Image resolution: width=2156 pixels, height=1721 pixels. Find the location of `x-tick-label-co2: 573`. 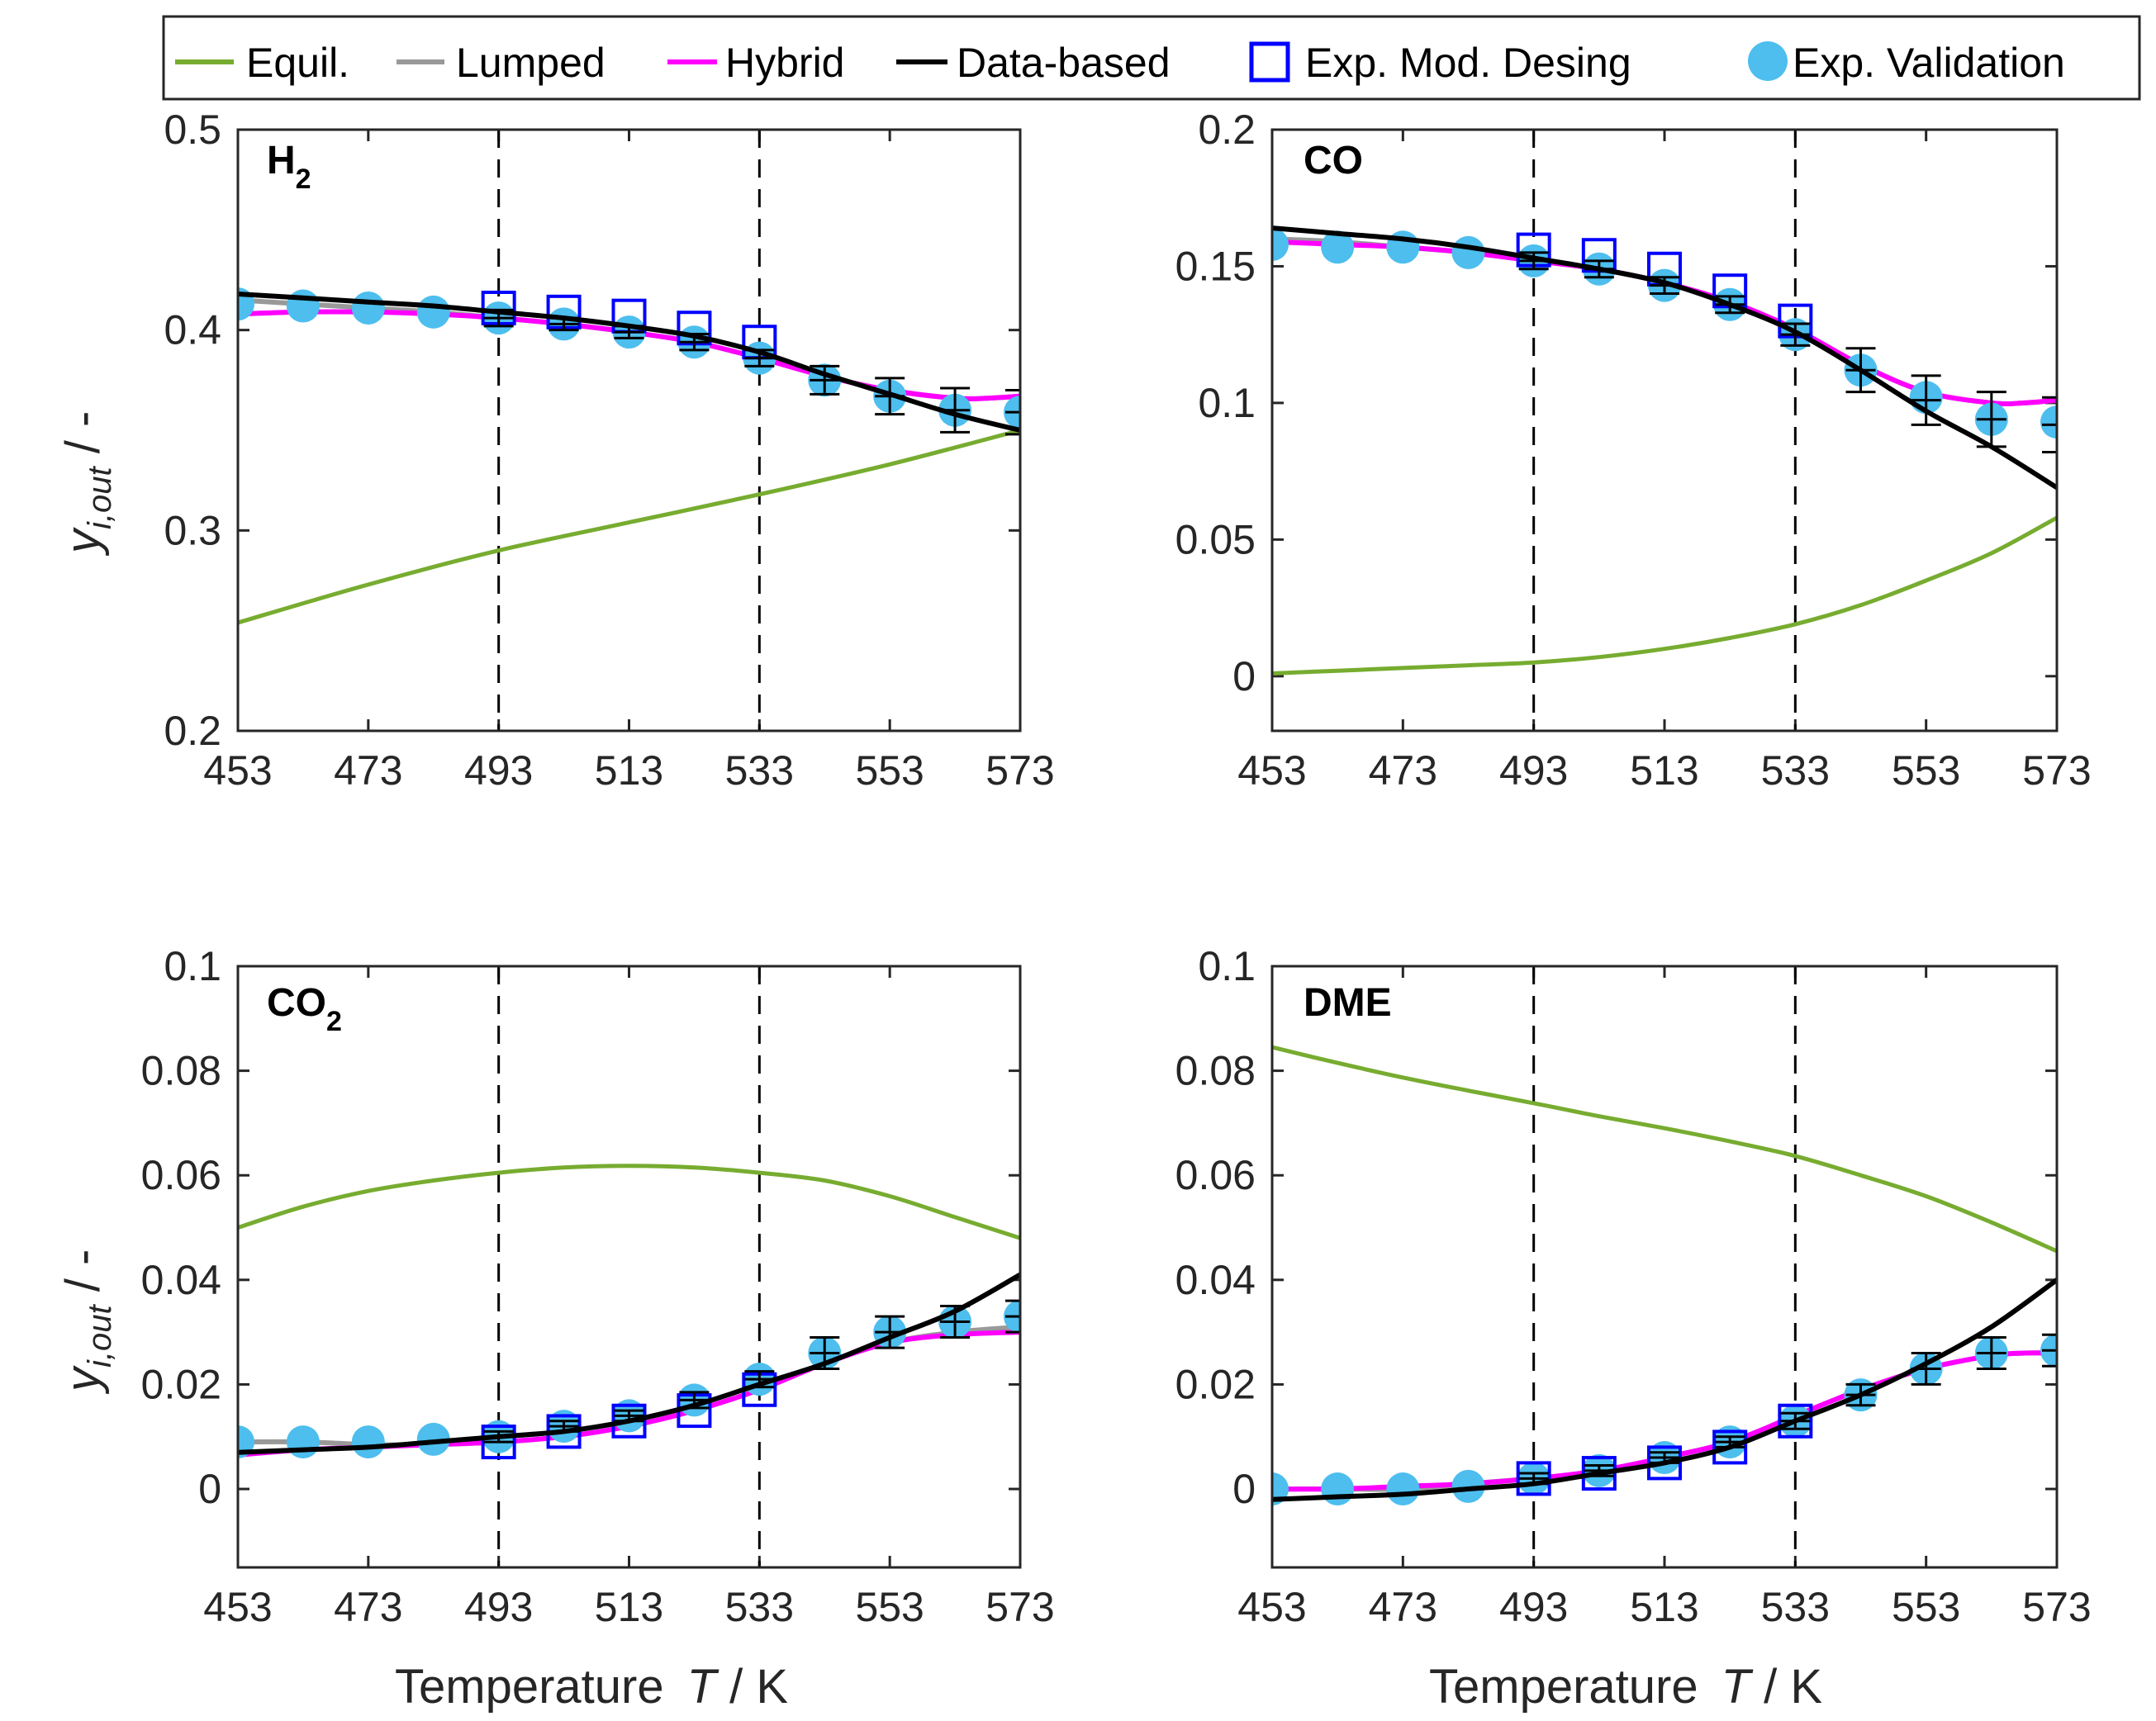

x-tick-label-co2: 573 is located at coordinates (1019, 1607).